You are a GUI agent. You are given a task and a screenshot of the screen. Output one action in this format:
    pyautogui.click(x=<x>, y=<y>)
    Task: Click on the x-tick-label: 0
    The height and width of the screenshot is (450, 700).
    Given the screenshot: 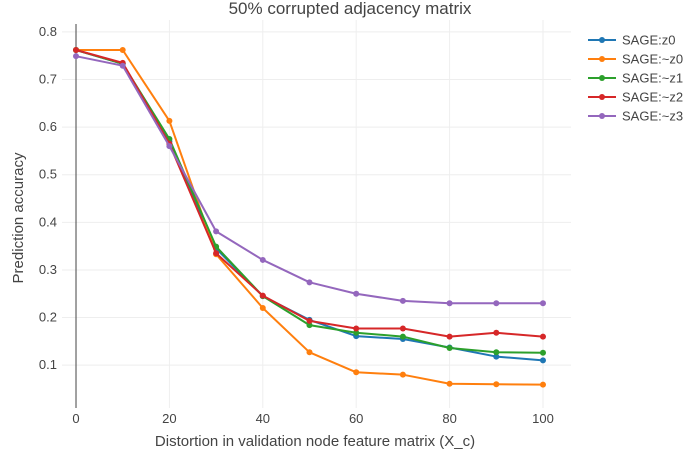 What is the action you would take?
    pyautogui.click(x=75, y=418)
    